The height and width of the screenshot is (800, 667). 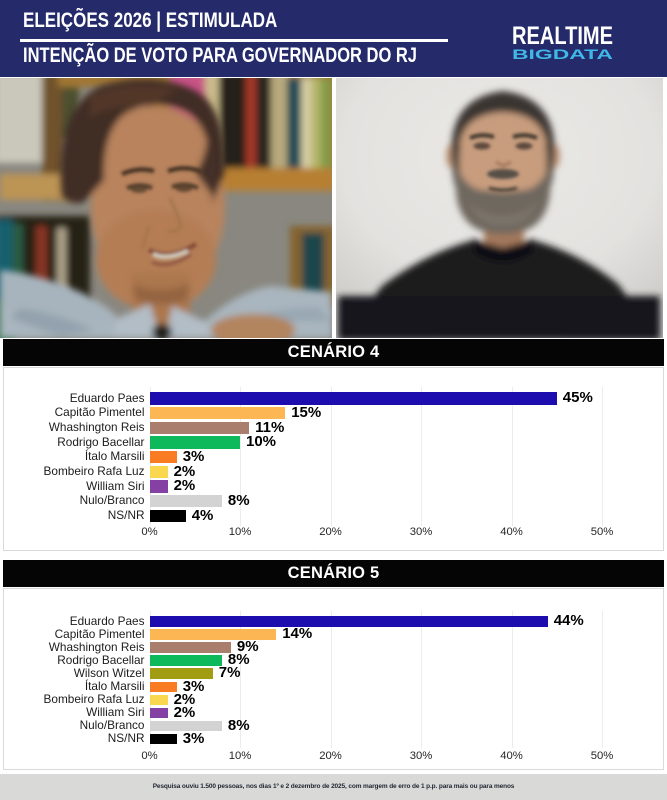 I want to click on svg-text: BIGDATA, so click(x=562, y=54).